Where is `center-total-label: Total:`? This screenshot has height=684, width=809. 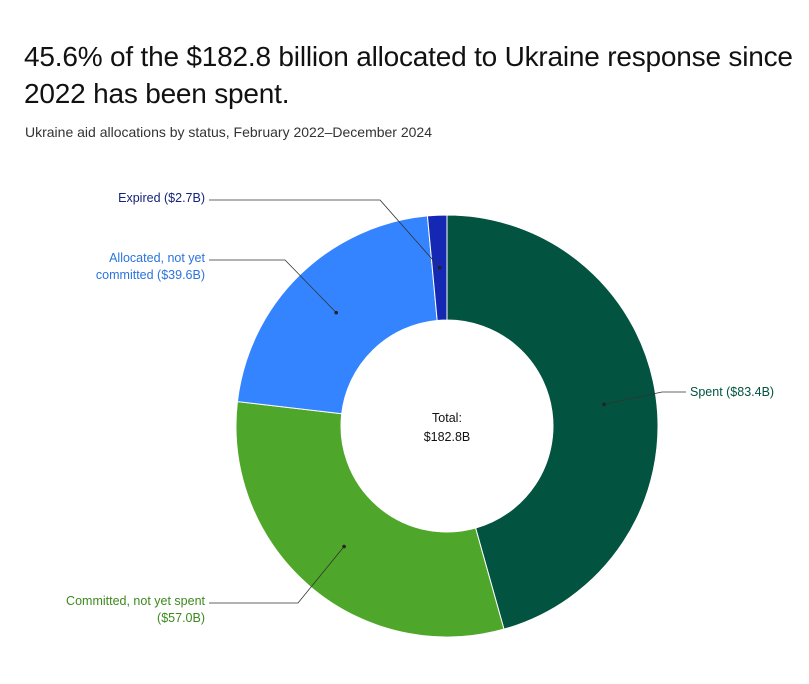
center-total-label: Total: is located at coordinates (447, 418).